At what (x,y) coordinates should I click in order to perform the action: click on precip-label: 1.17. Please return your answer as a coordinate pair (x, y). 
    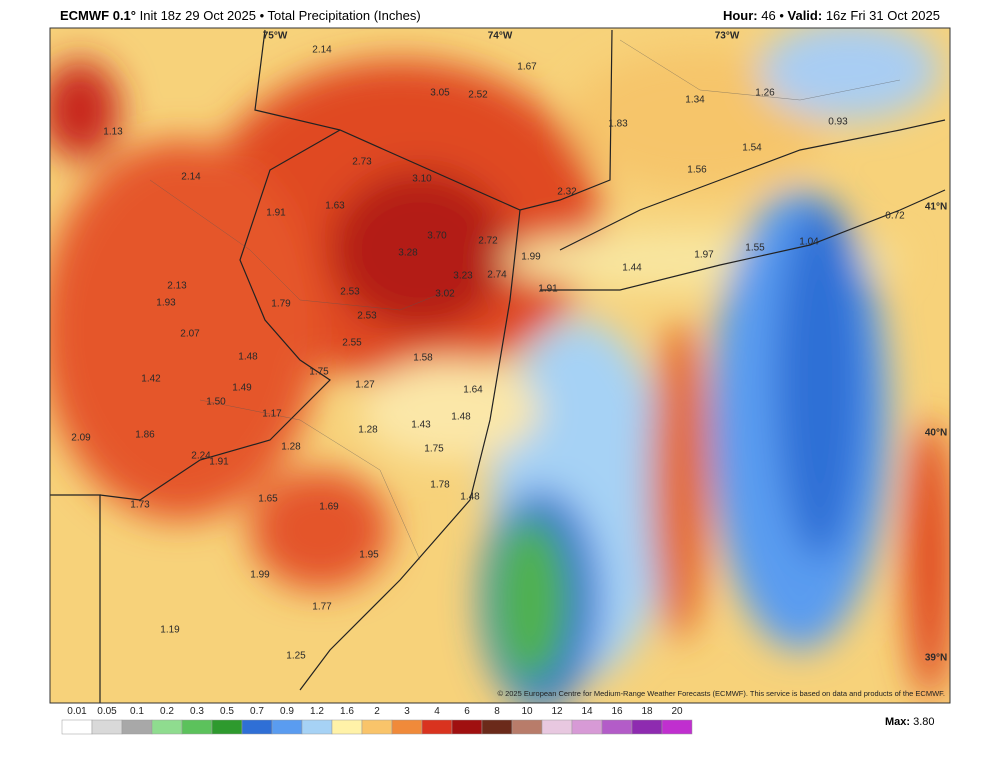
    Looking at the image, I should click on (272, 414).